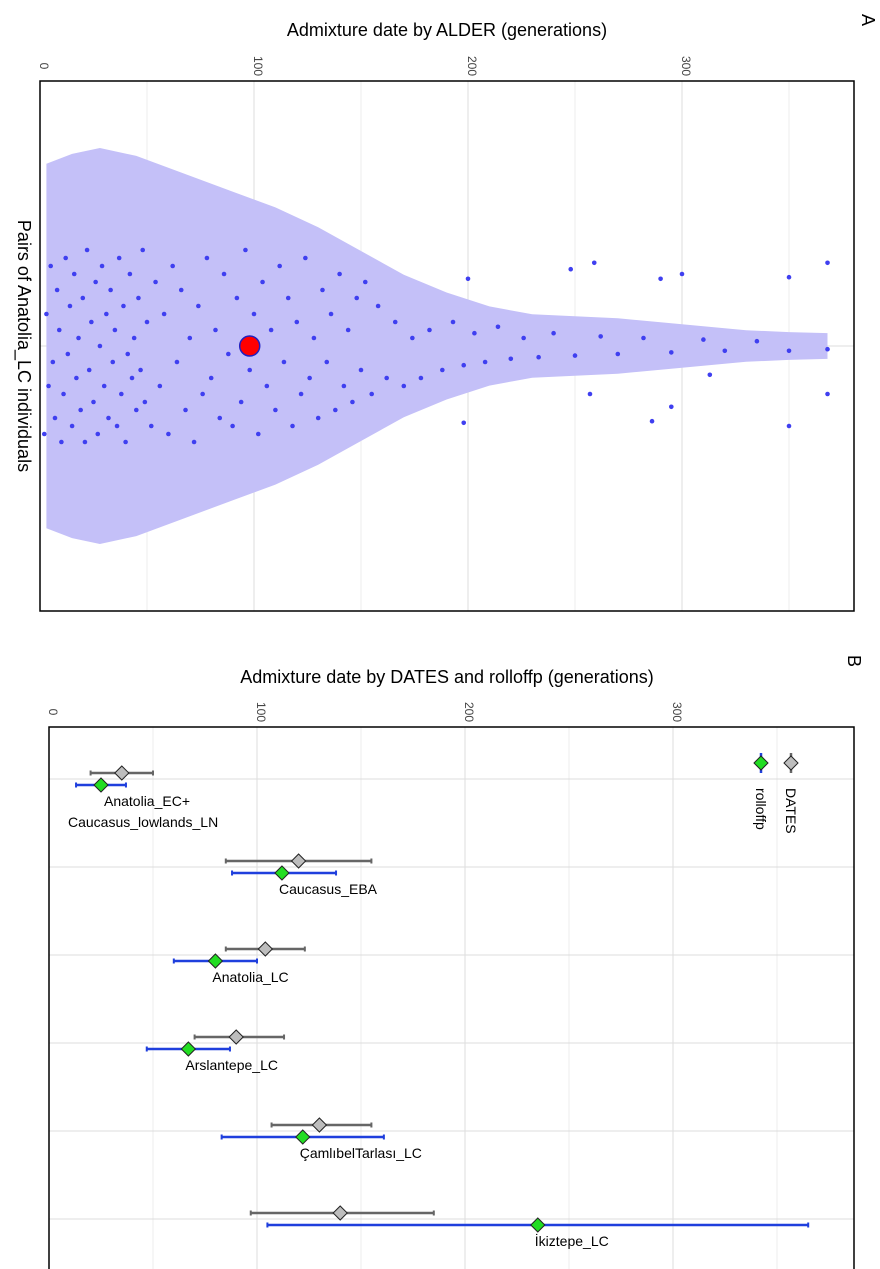 The width and height of the screenshot is (880, 1269). I want to click on panel-a-tick-label: 0, so click(44, 66).